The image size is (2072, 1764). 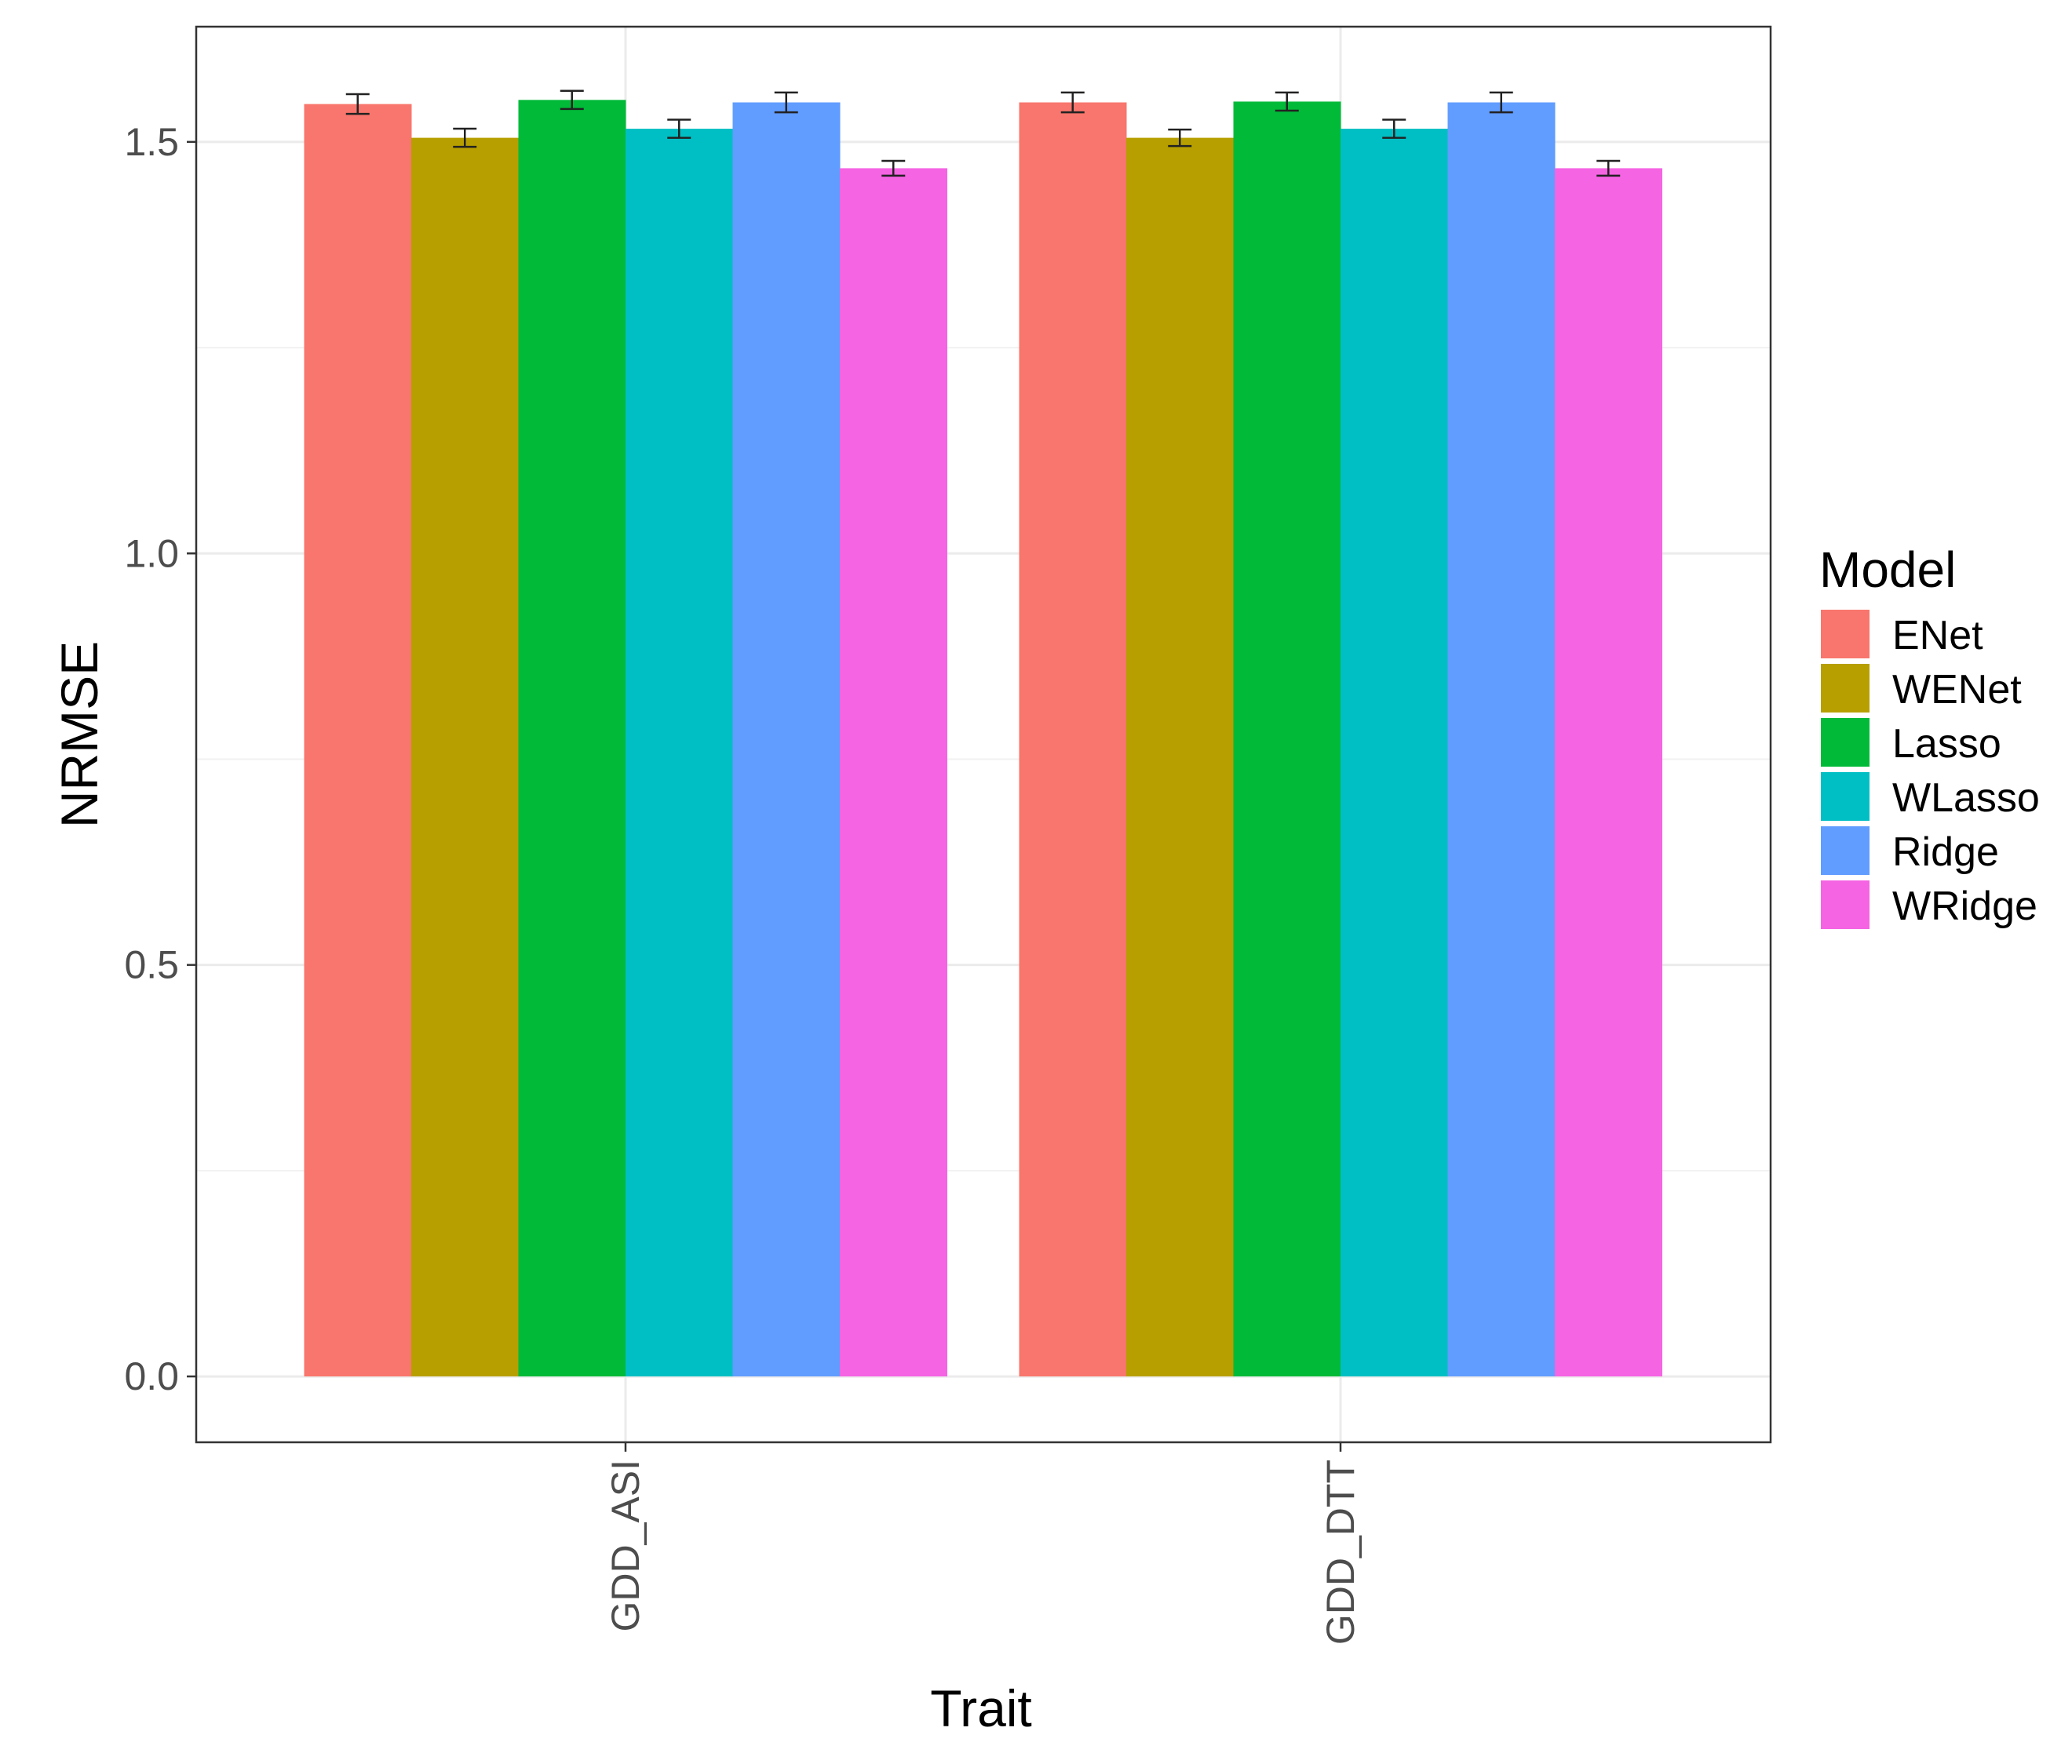 What do you see at coordinates (1501, 739) in the screenshot?
I see `bar-ridge-gdd_dtt` at bounding box center [1501, 739].